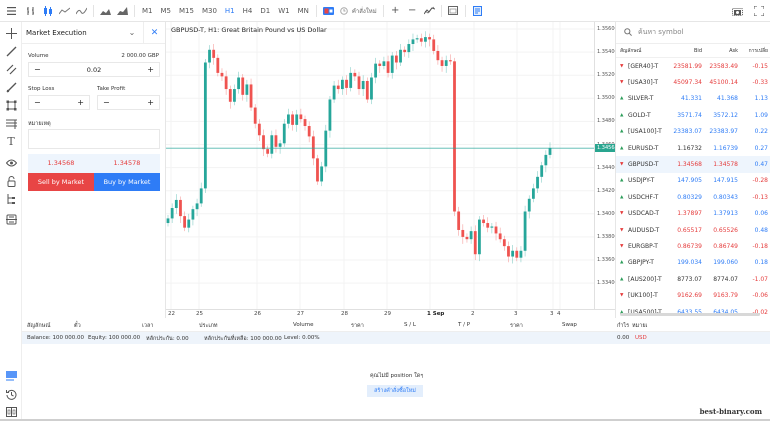  I want to click on channel-icon, so click(11, 69).